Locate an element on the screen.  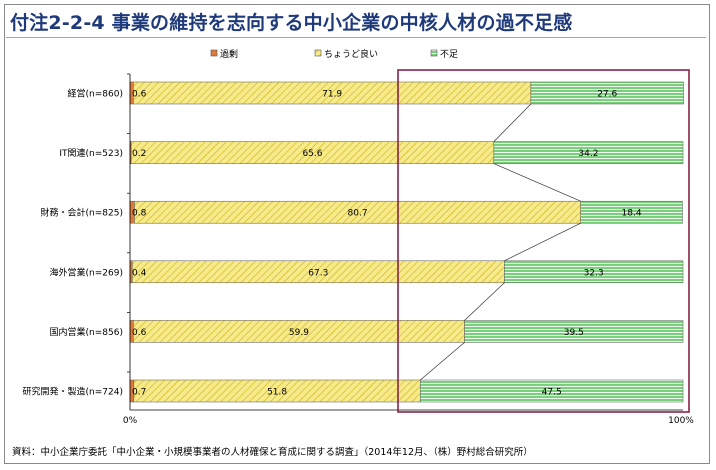
legend-swatch-ok is located at coordinates (318, 53).